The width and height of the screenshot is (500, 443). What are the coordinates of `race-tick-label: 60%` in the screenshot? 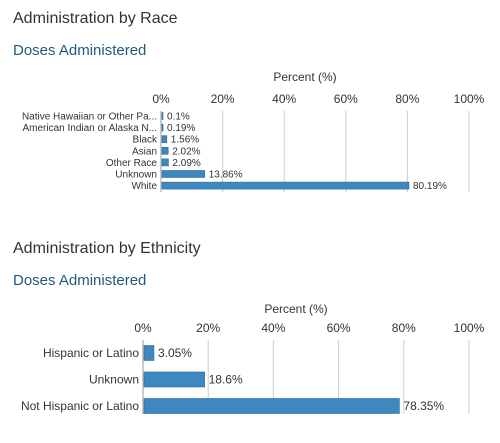 It's located at (346, 99).